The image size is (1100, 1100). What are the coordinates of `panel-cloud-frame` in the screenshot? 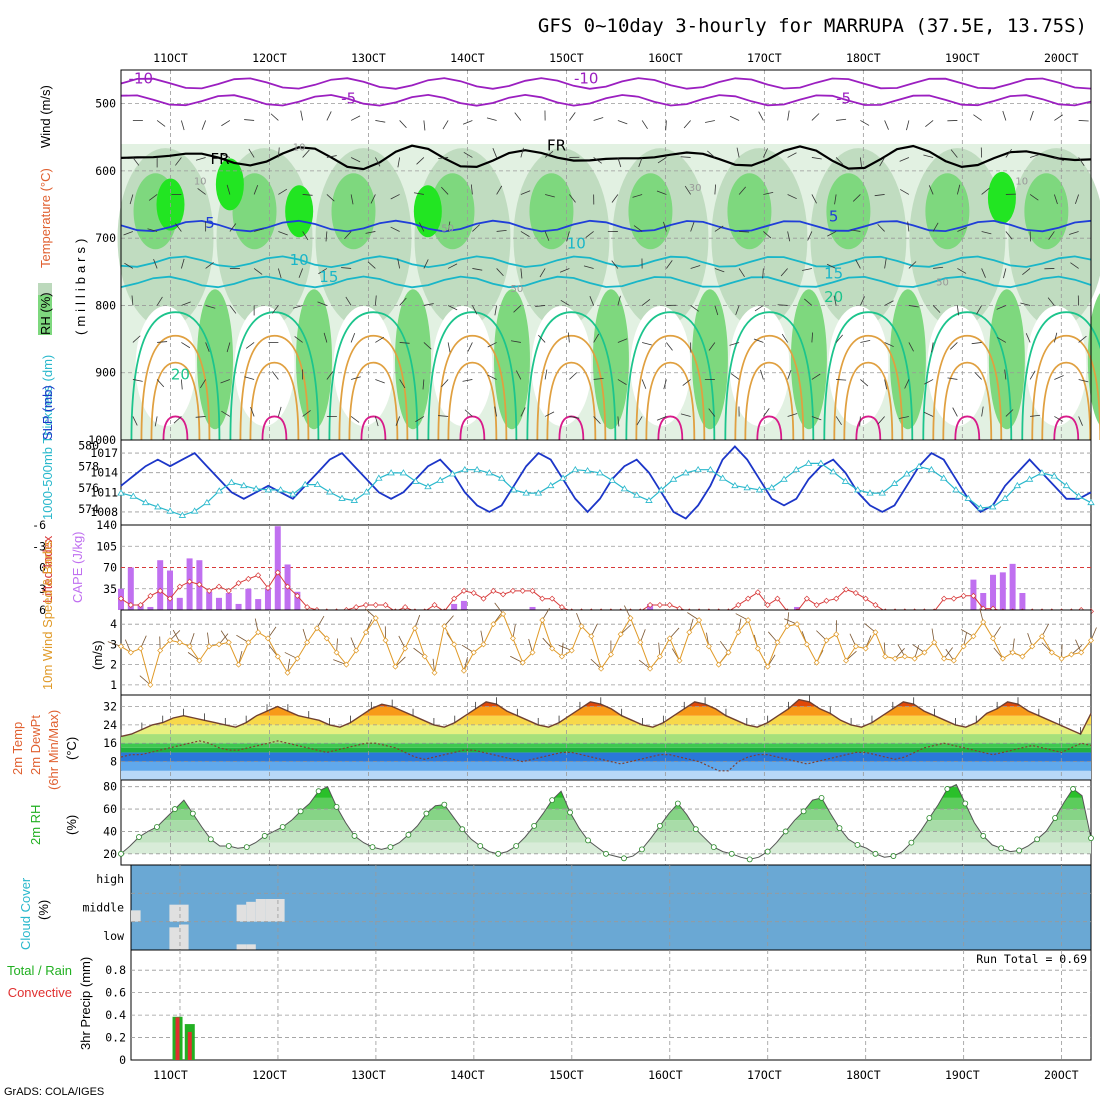 It's located at (611, 907).